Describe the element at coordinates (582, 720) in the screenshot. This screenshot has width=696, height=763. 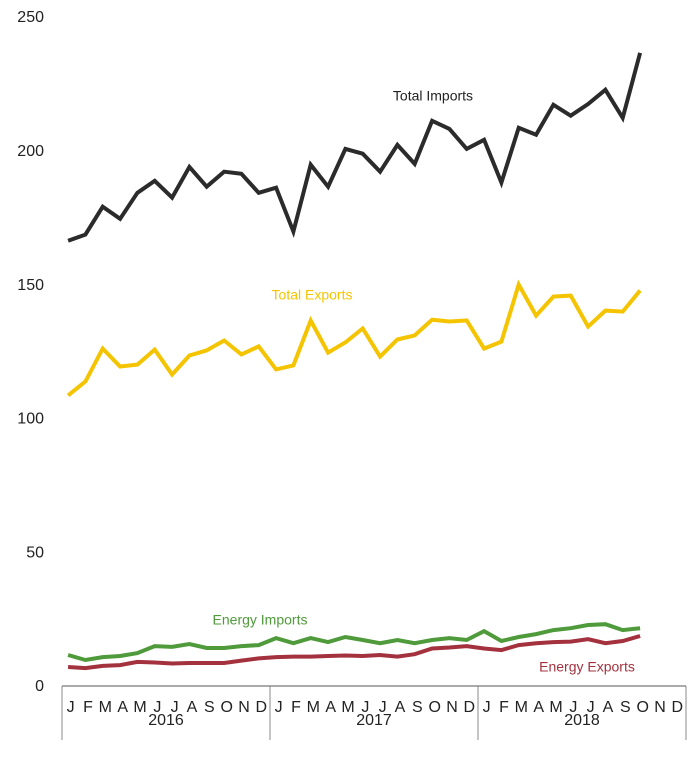
I see `year-label: 2018` at that location.